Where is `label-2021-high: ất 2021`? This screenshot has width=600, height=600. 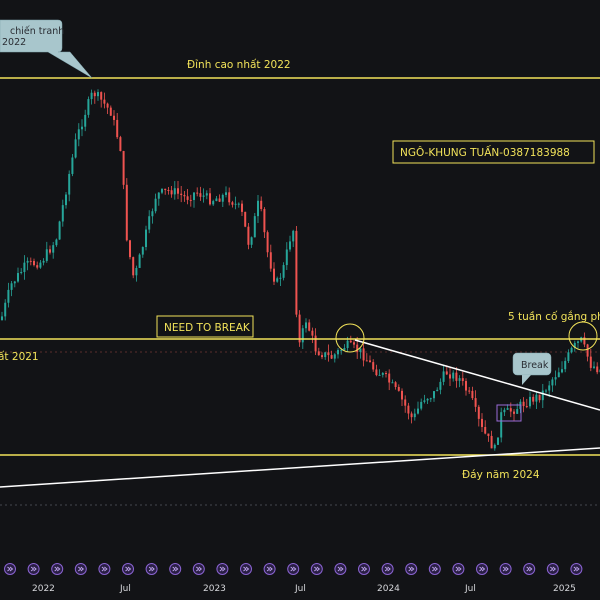 label-2021-high: ất 2021 is located at coordinates (19, 357).